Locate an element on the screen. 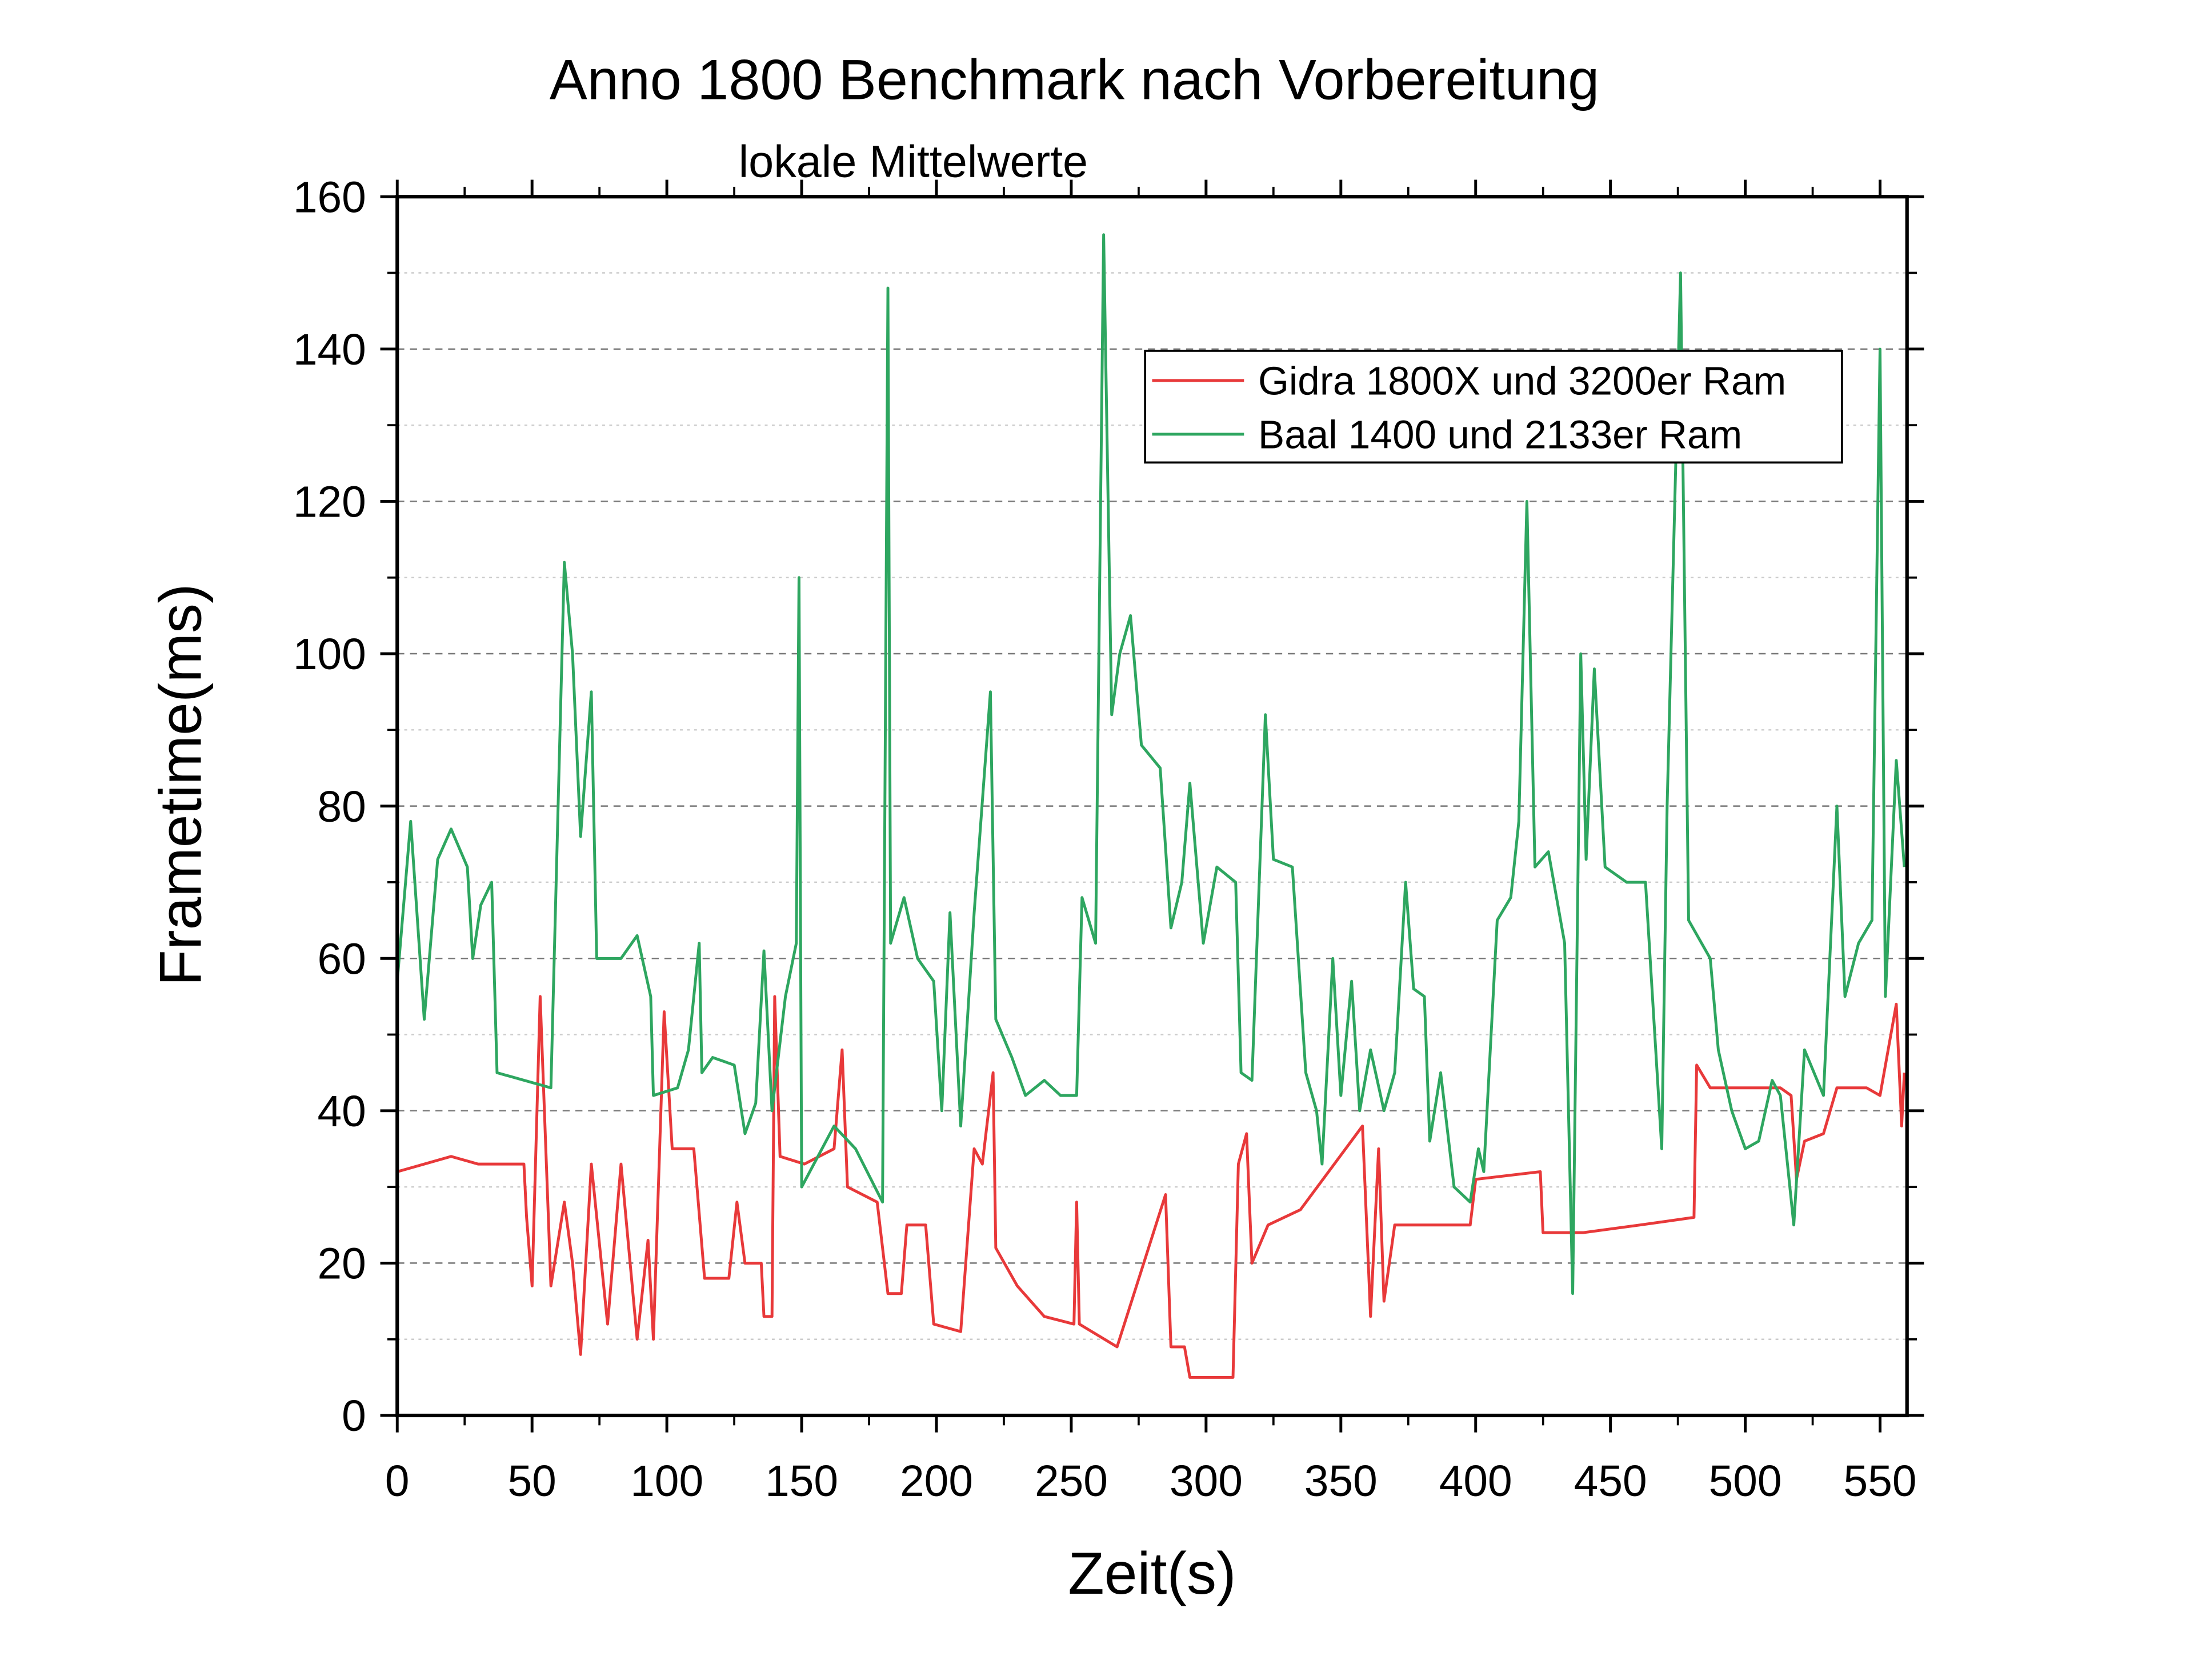 The image size is (2194, 1680). x-tick-label: 300 is located at coordinates (1207, 1481).